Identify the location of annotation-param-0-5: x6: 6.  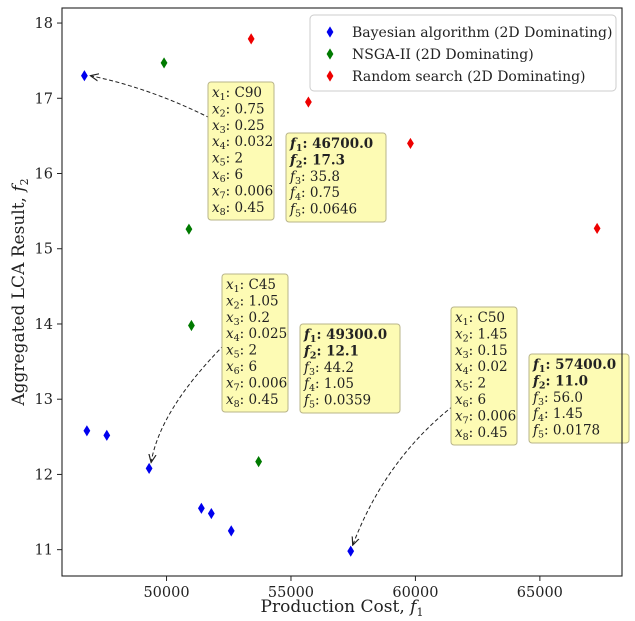
(227, 176).